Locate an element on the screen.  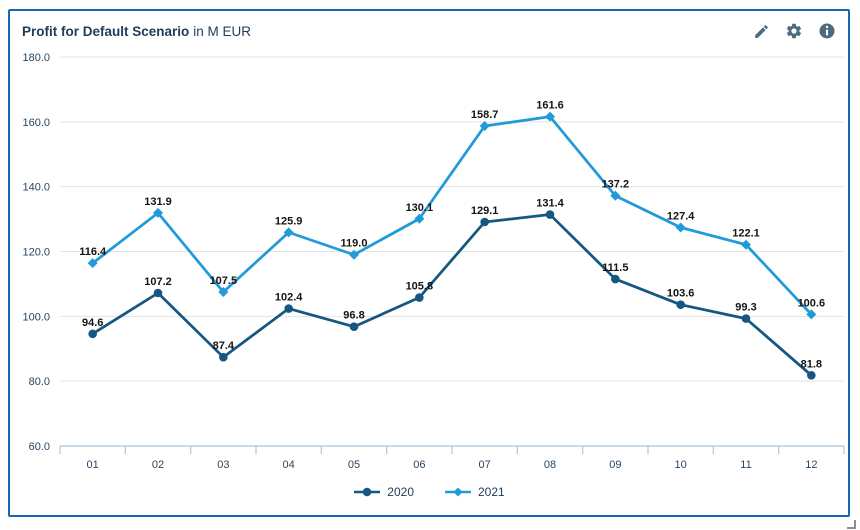
legend-item-2021: 2021 is located at coordinates (474, 492).